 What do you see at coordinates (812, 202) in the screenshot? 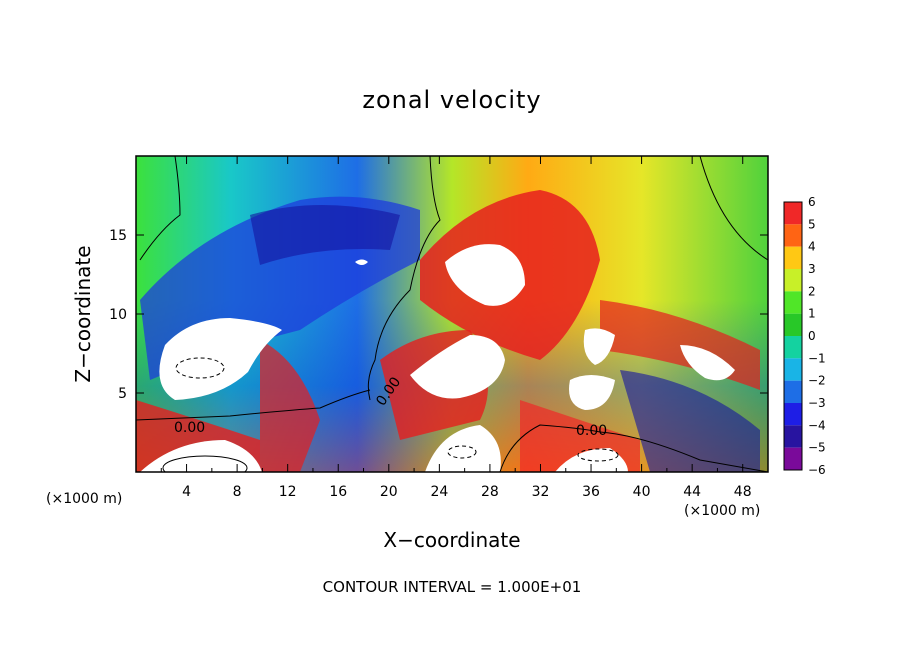
I see `colorbar-tick-label: 6` at bounding box center [812, 202].